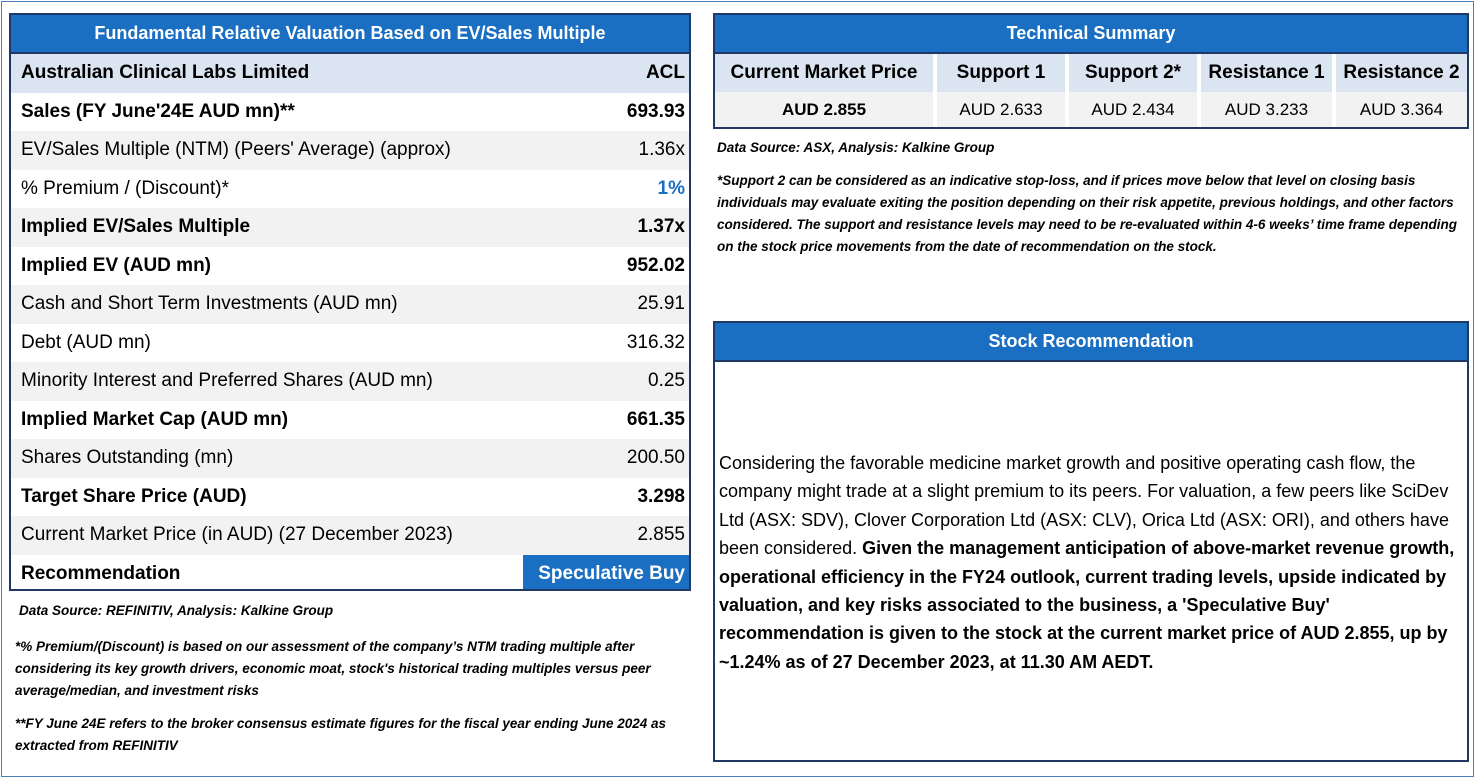 This screenshot has height=780, width=1477. Describe the element at coordinates (350, 496) in the screenshot. I see `table-row: Target Share Price (AUD) 3.298` at that location.